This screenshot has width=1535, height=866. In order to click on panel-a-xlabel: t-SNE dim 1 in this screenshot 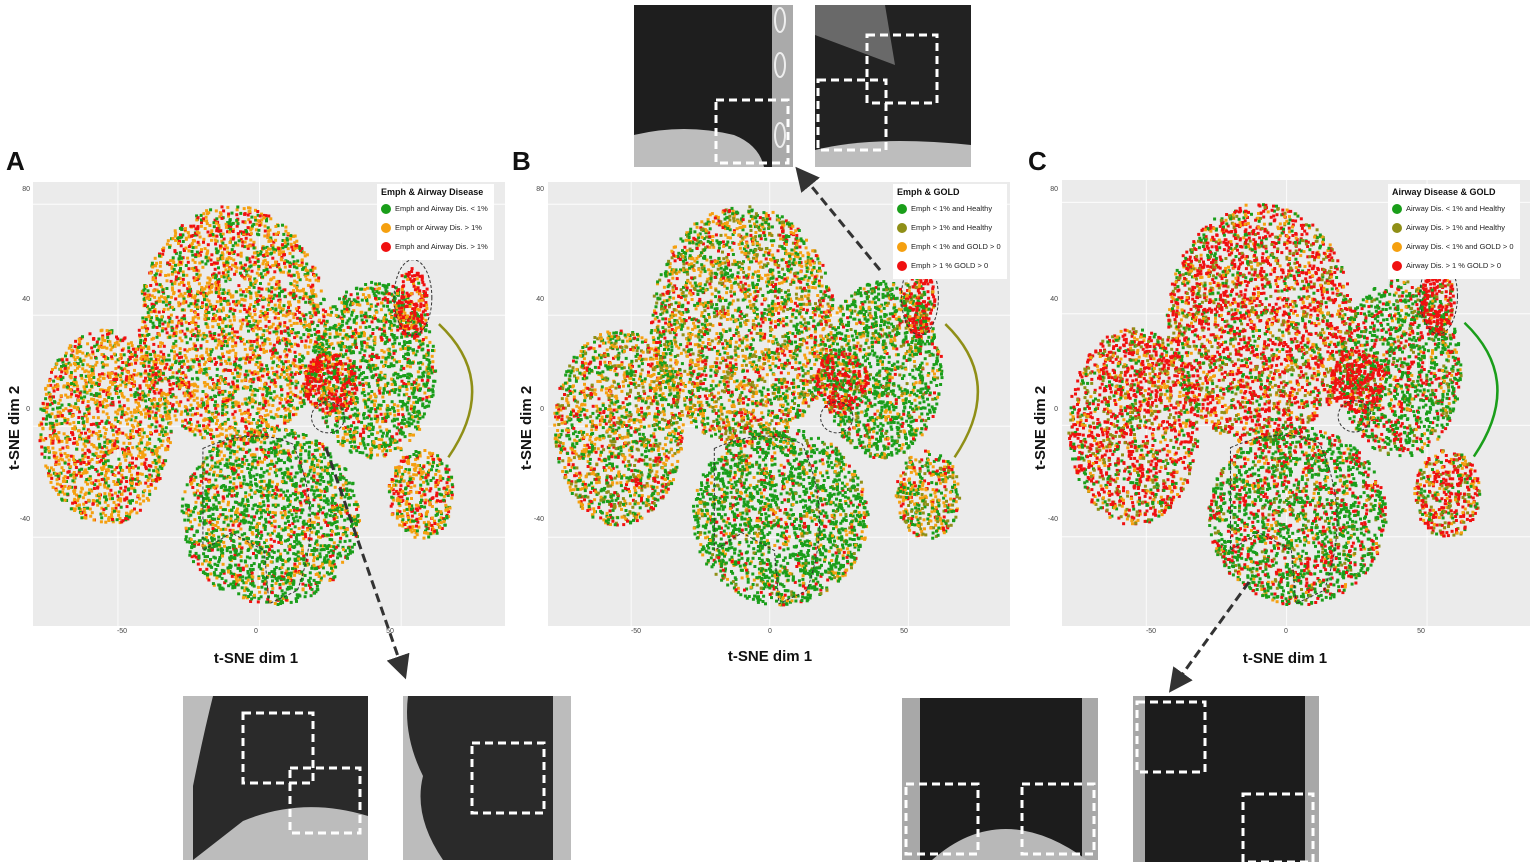, I will do `click(256, 658)`.